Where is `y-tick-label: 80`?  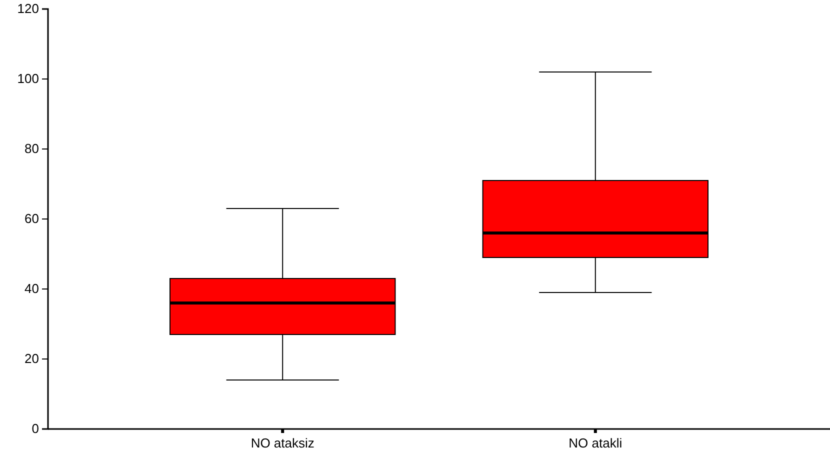
y-tick-label: 80 is located at coordinates (31, 148).